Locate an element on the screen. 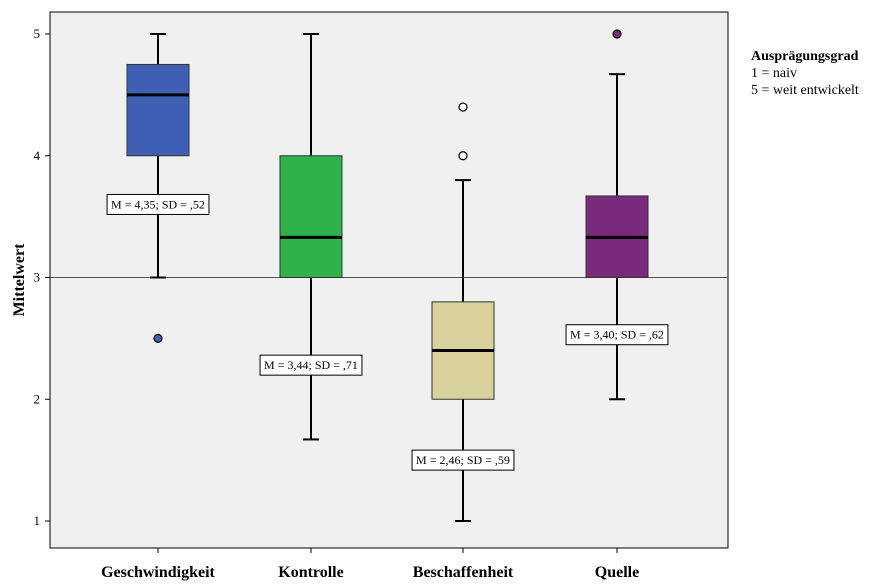 The image size is (895, 588). y-tick-label: 1 is located at coordinates (37, 520).